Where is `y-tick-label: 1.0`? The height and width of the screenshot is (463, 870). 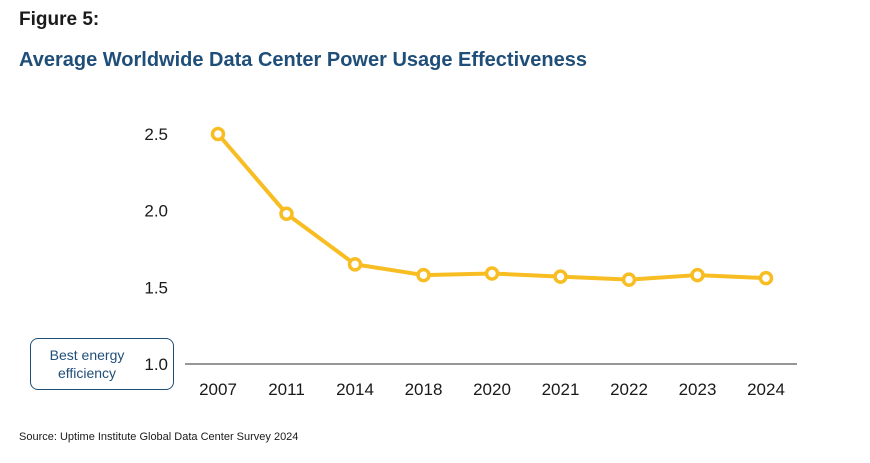
y-tick-label: 1.0 is located at coordinates (156, 364).